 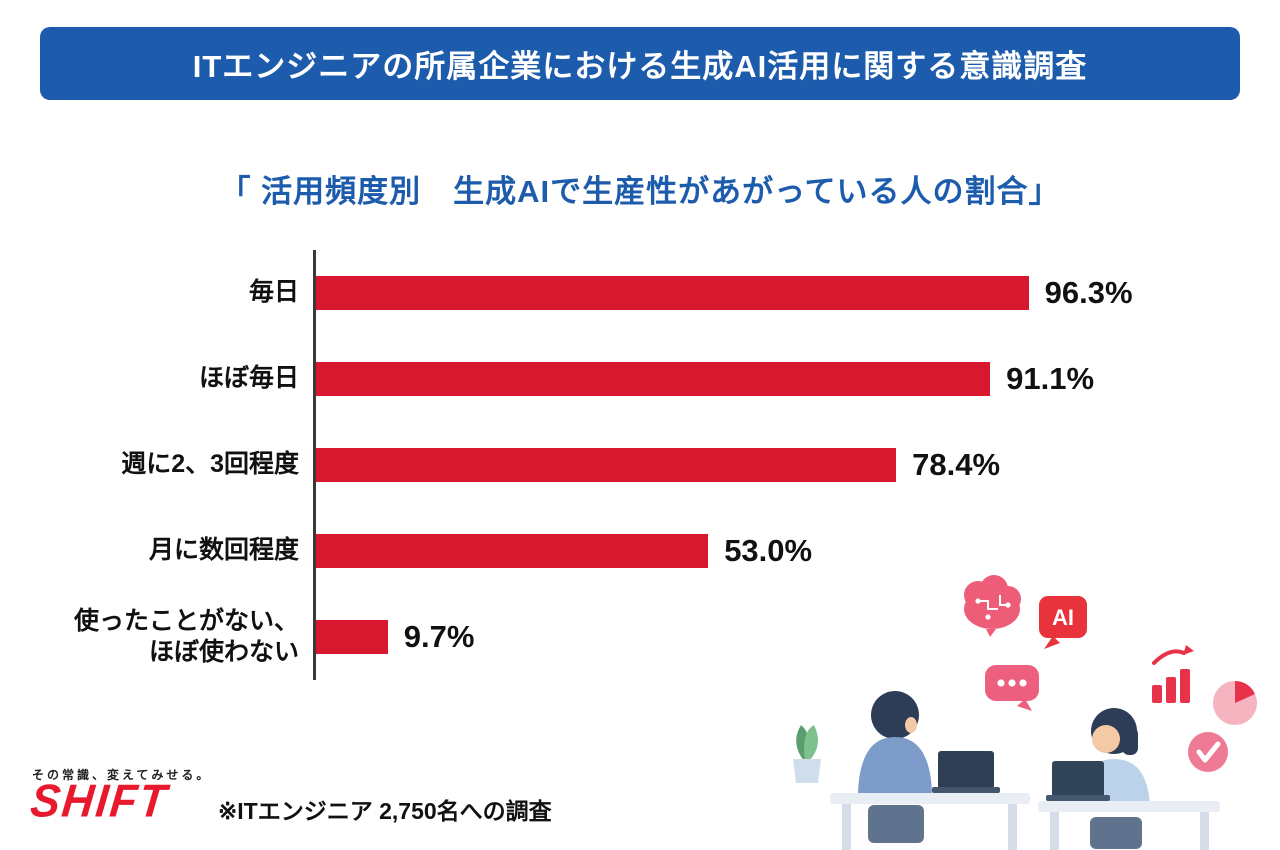 What do you see at coordinates (1050, 378) in the screenshot?
I see `value-label: 91.1%` at bounding box center [1050, 378].